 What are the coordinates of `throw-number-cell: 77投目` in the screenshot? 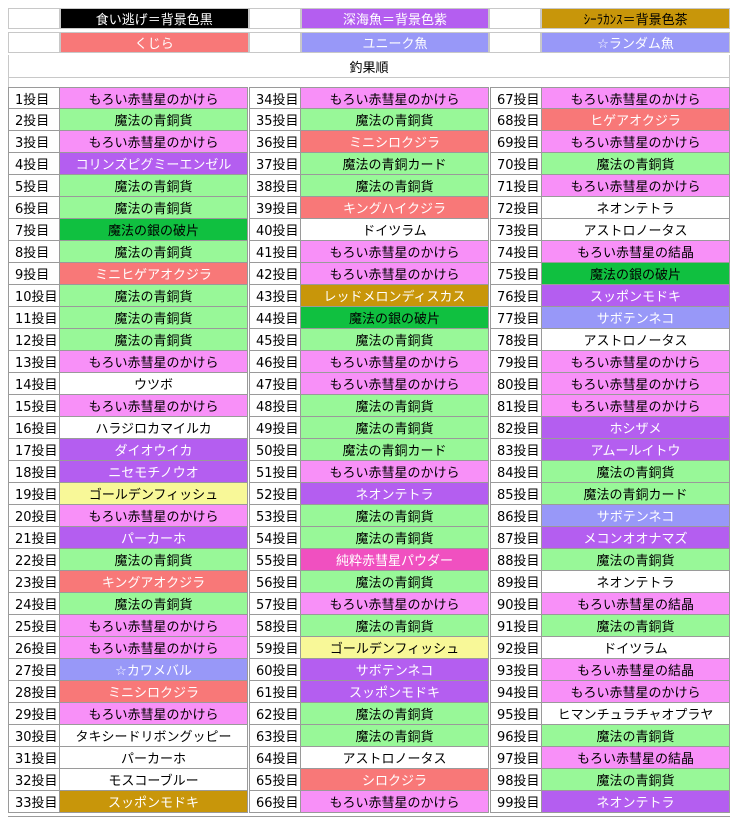 It's located at (516, 318).